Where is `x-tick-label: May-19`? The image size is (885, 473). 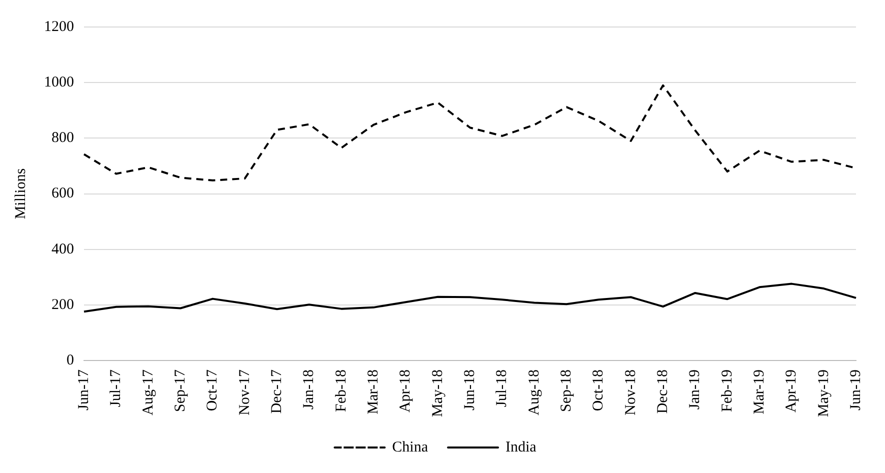
x-tick-label: May-19 is located at coordinates (824, 394).